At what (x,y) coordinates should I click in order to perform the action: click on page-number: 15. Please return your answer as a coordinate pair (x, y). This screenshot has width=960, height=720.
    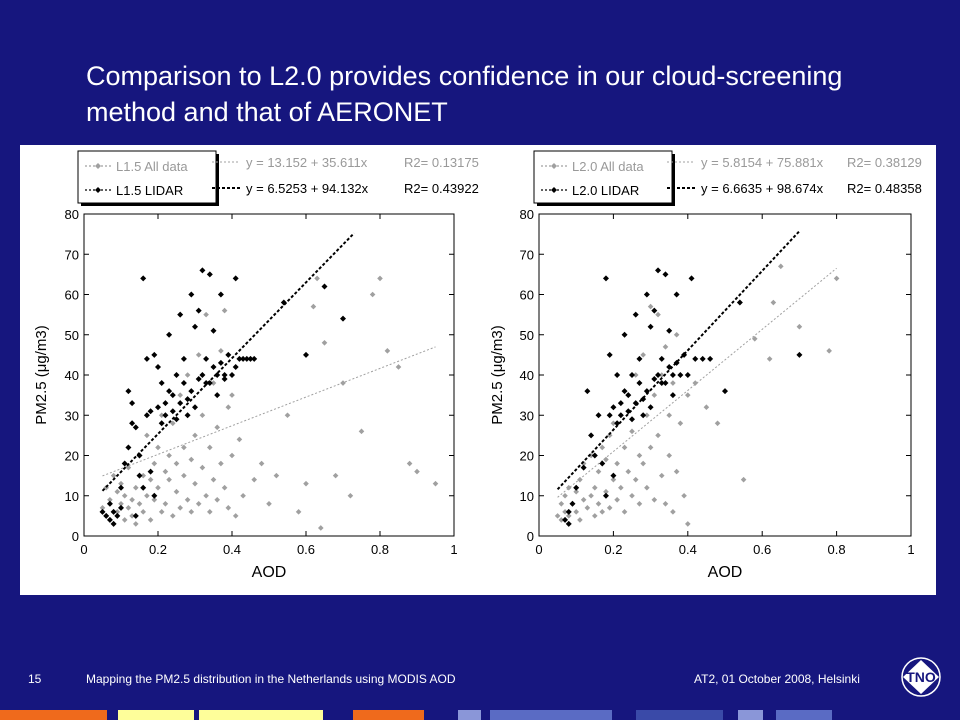
    Looking at the image, I should click on (35, 679).